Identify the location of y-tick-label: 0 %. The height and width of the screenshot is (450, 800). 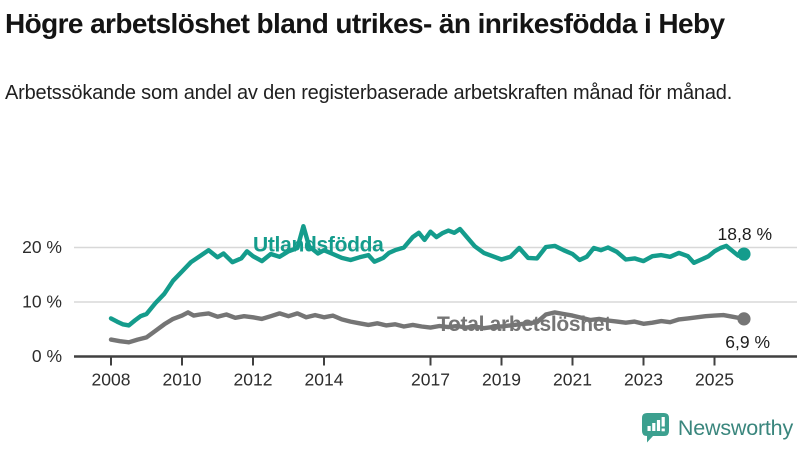
(47, 356).